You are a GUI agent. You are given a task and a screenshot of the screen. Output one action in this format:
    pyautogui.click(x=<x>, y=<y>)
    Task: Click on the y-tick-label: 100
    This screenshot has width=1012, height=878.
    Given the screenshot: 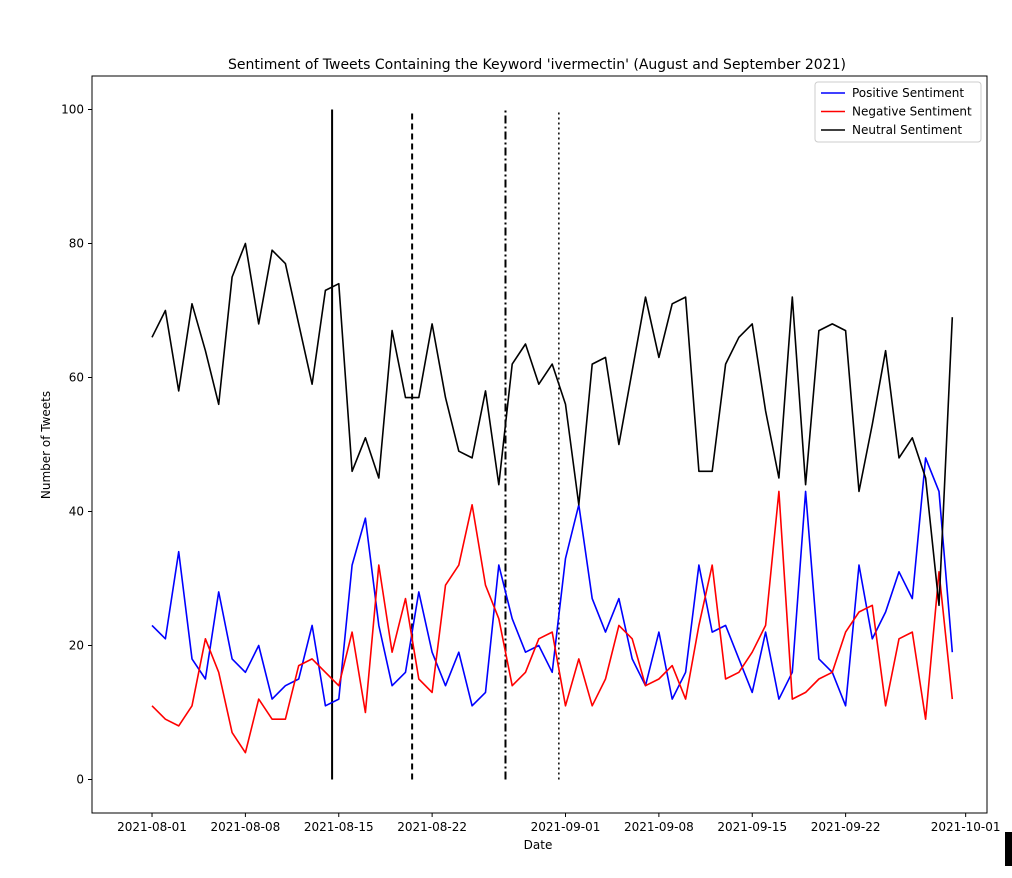 What is the action you would take?
    pyautogui.click(x=72, y=110)
    